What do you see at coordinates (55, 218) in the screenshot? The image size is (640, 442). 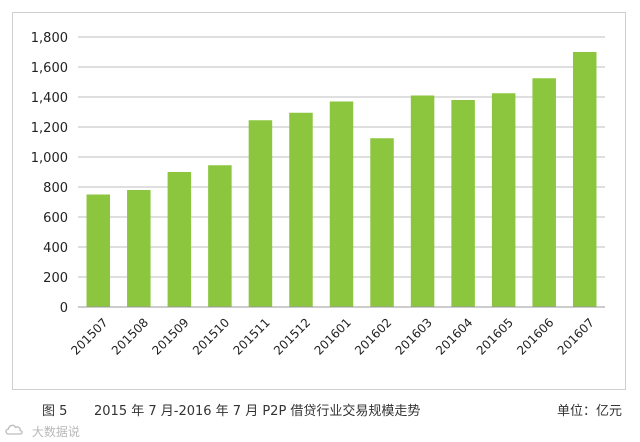 I see `y-tick-label: 600` at bounding box center [55, 218].